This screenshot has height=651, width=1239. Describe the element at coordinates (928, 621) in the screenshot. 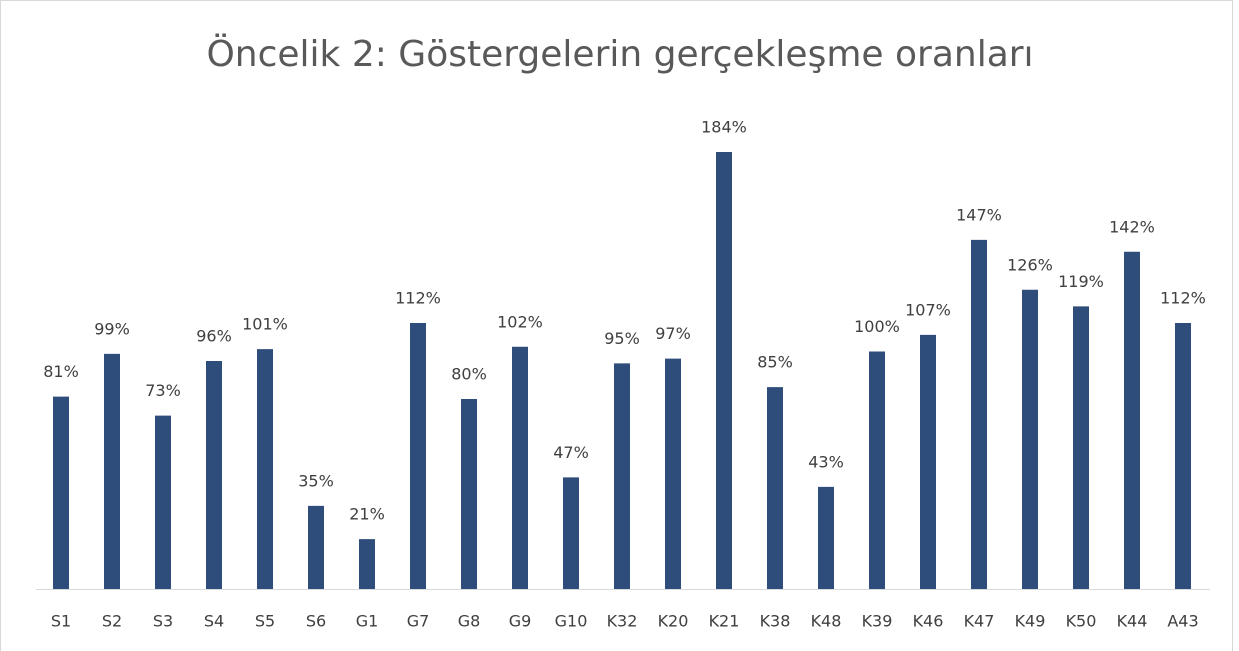

I see `x-tick-label: K46` at that location.